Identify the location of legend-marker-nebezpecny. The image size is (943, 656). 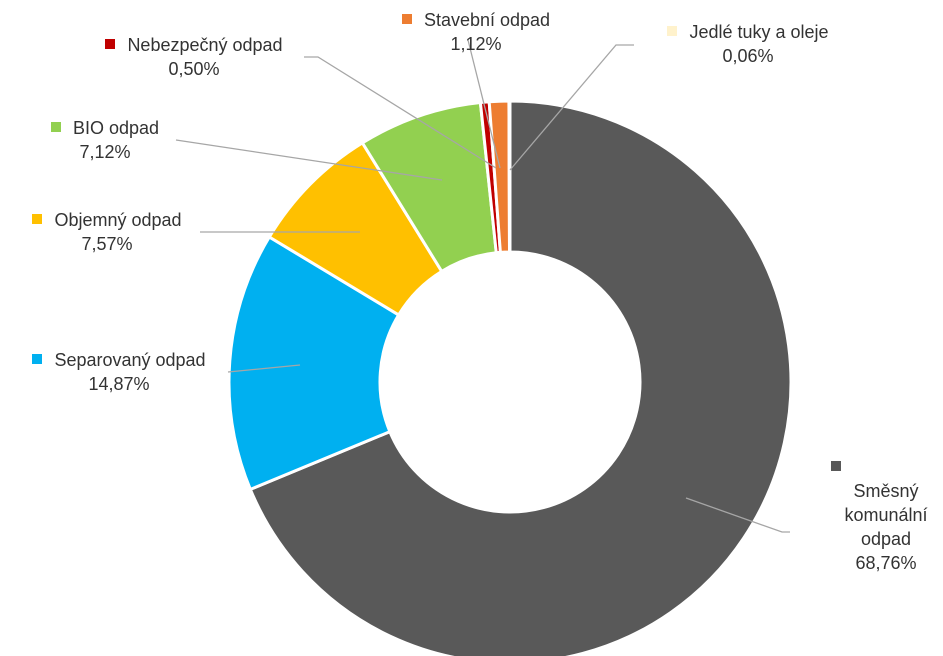
(110, 44).